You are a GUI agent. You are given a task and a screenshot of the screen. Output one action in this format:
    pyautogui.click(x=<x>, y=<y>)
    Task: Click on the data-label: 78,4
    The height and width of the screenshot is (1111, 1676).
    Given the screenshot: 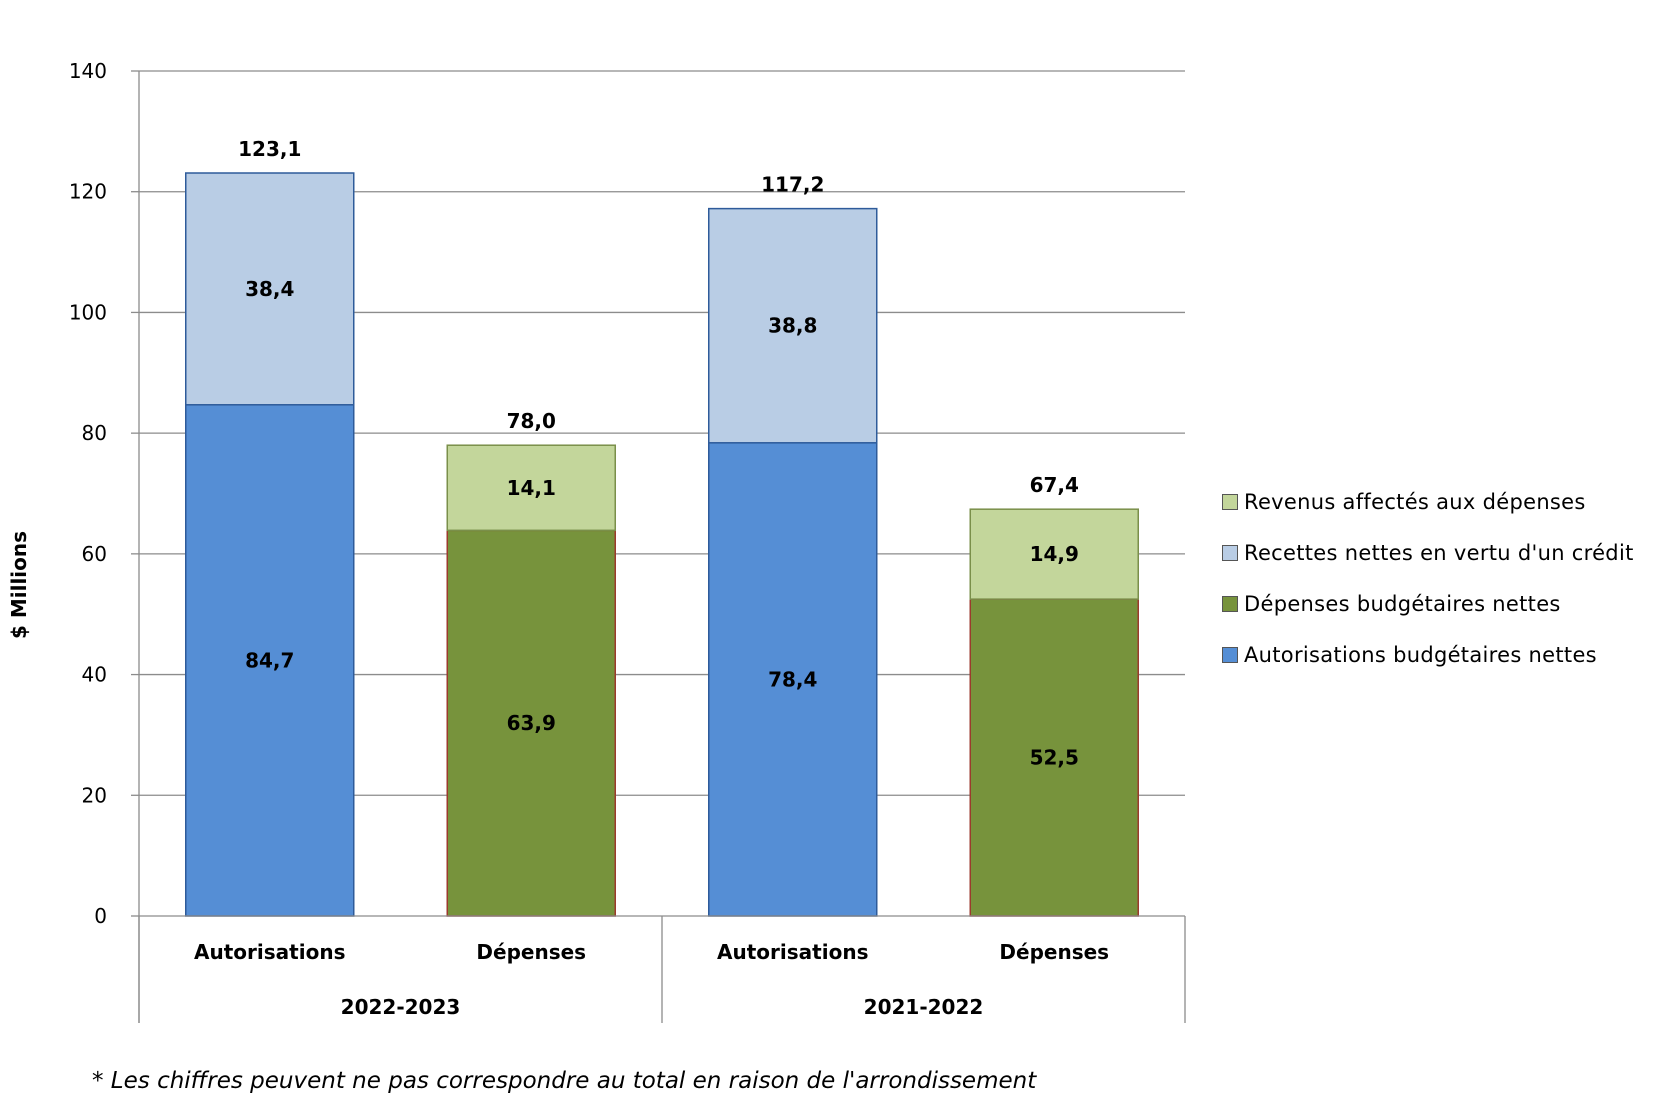 What is the action you would take?
    pyautogui.click(x=792, y=679)
    